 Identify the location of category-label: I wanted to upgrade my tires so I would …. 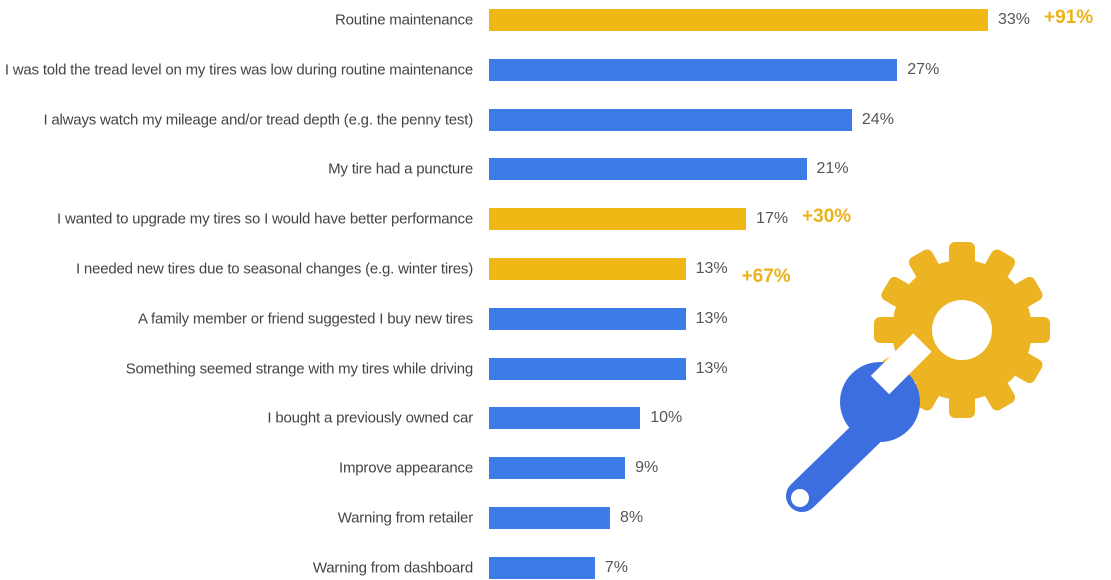
(265, 219).